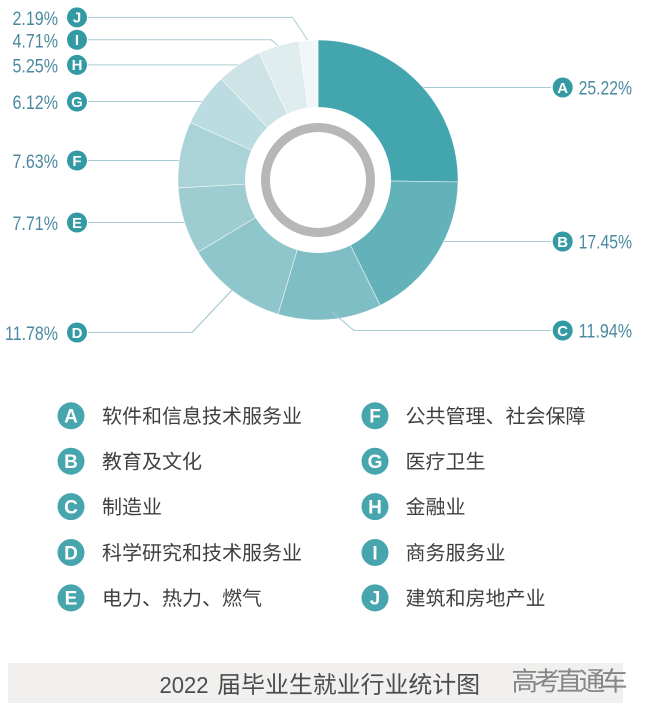 Image resolution: width=652 pixels, height=717 pixels. I want to click on svg-text: 11.78%, so click(31, 334).